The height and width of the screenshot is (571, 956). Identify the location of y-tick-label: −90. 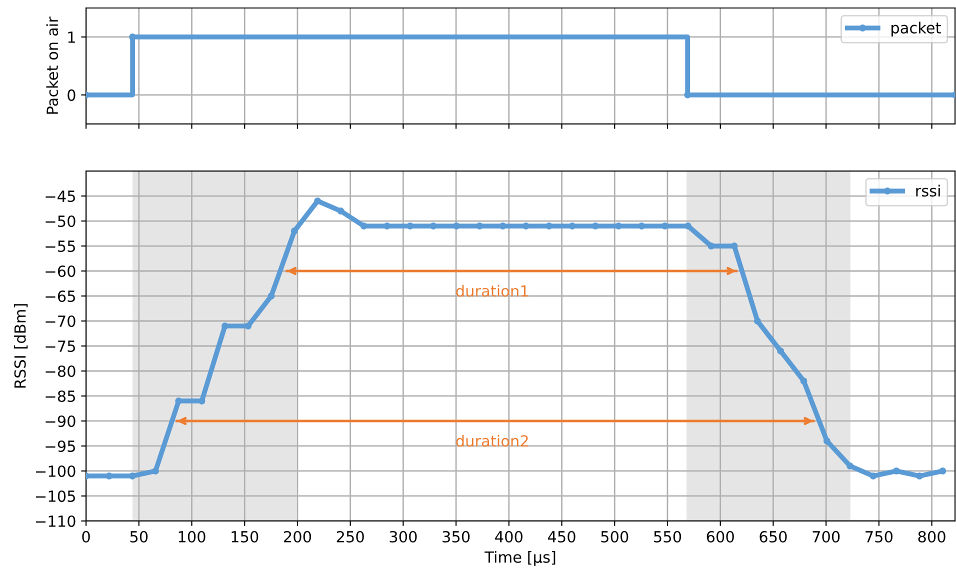
(61, 421).